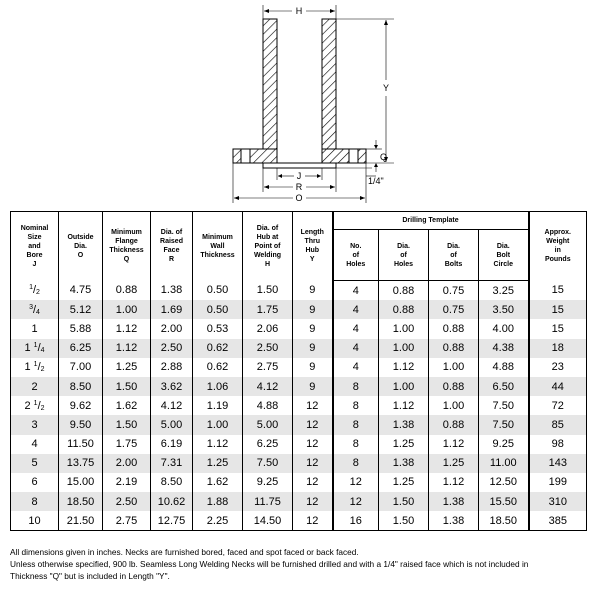  Describe the element at coordinates (80, 348) in the screenshot. I see `cell-outside-dia: 6.25` at that location.